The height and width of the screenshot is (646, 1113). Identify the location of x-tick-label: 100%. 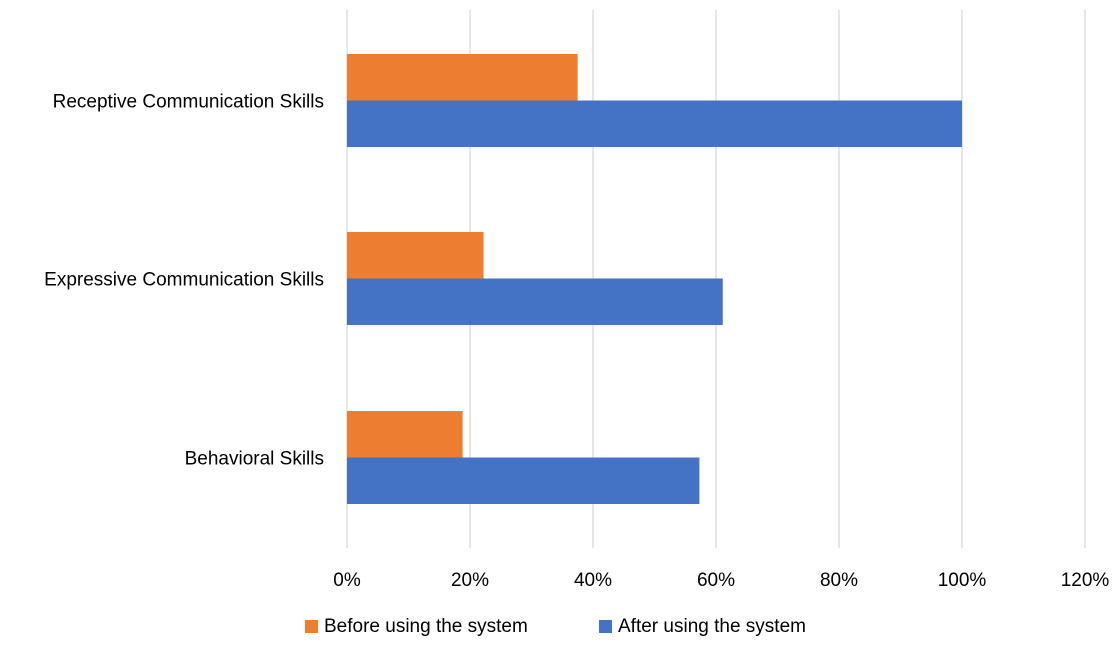
(962, 580).